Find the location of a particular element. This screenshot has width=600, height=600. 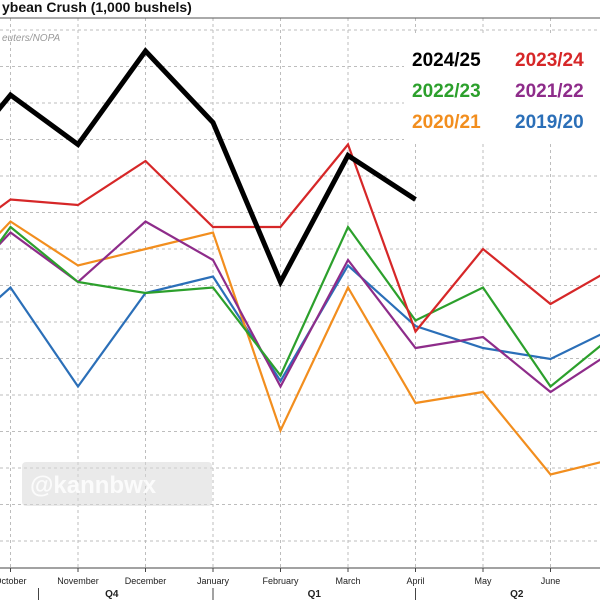

watermark: @kannbwx is located at coordinates (117, 484).